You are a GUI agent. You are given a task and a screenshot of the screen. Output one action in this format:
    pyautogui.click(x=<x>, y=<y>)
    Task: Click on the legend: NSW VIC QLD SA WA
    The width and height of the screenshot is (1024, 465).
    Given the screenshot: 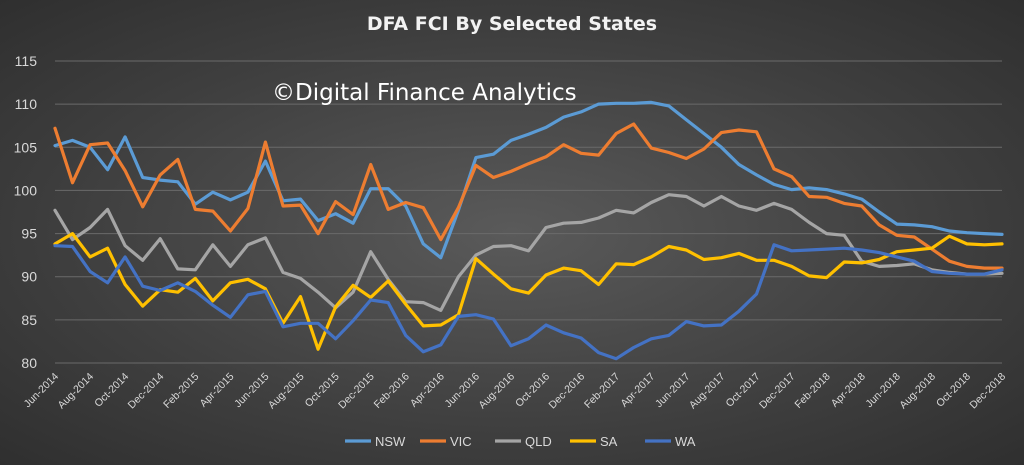 What is the action you would take?
    pyautogui.click(x=520, y=441)
    